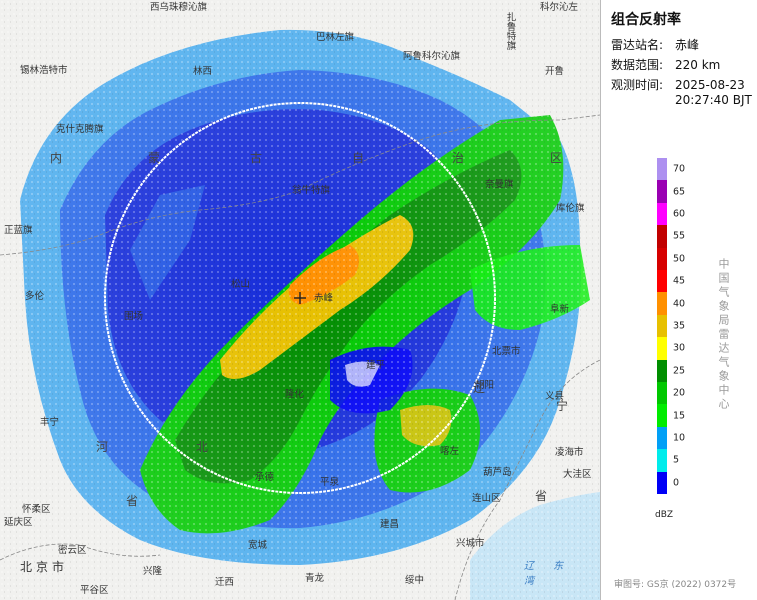  I want to click on legend-tick: 15, so click(679, 416).